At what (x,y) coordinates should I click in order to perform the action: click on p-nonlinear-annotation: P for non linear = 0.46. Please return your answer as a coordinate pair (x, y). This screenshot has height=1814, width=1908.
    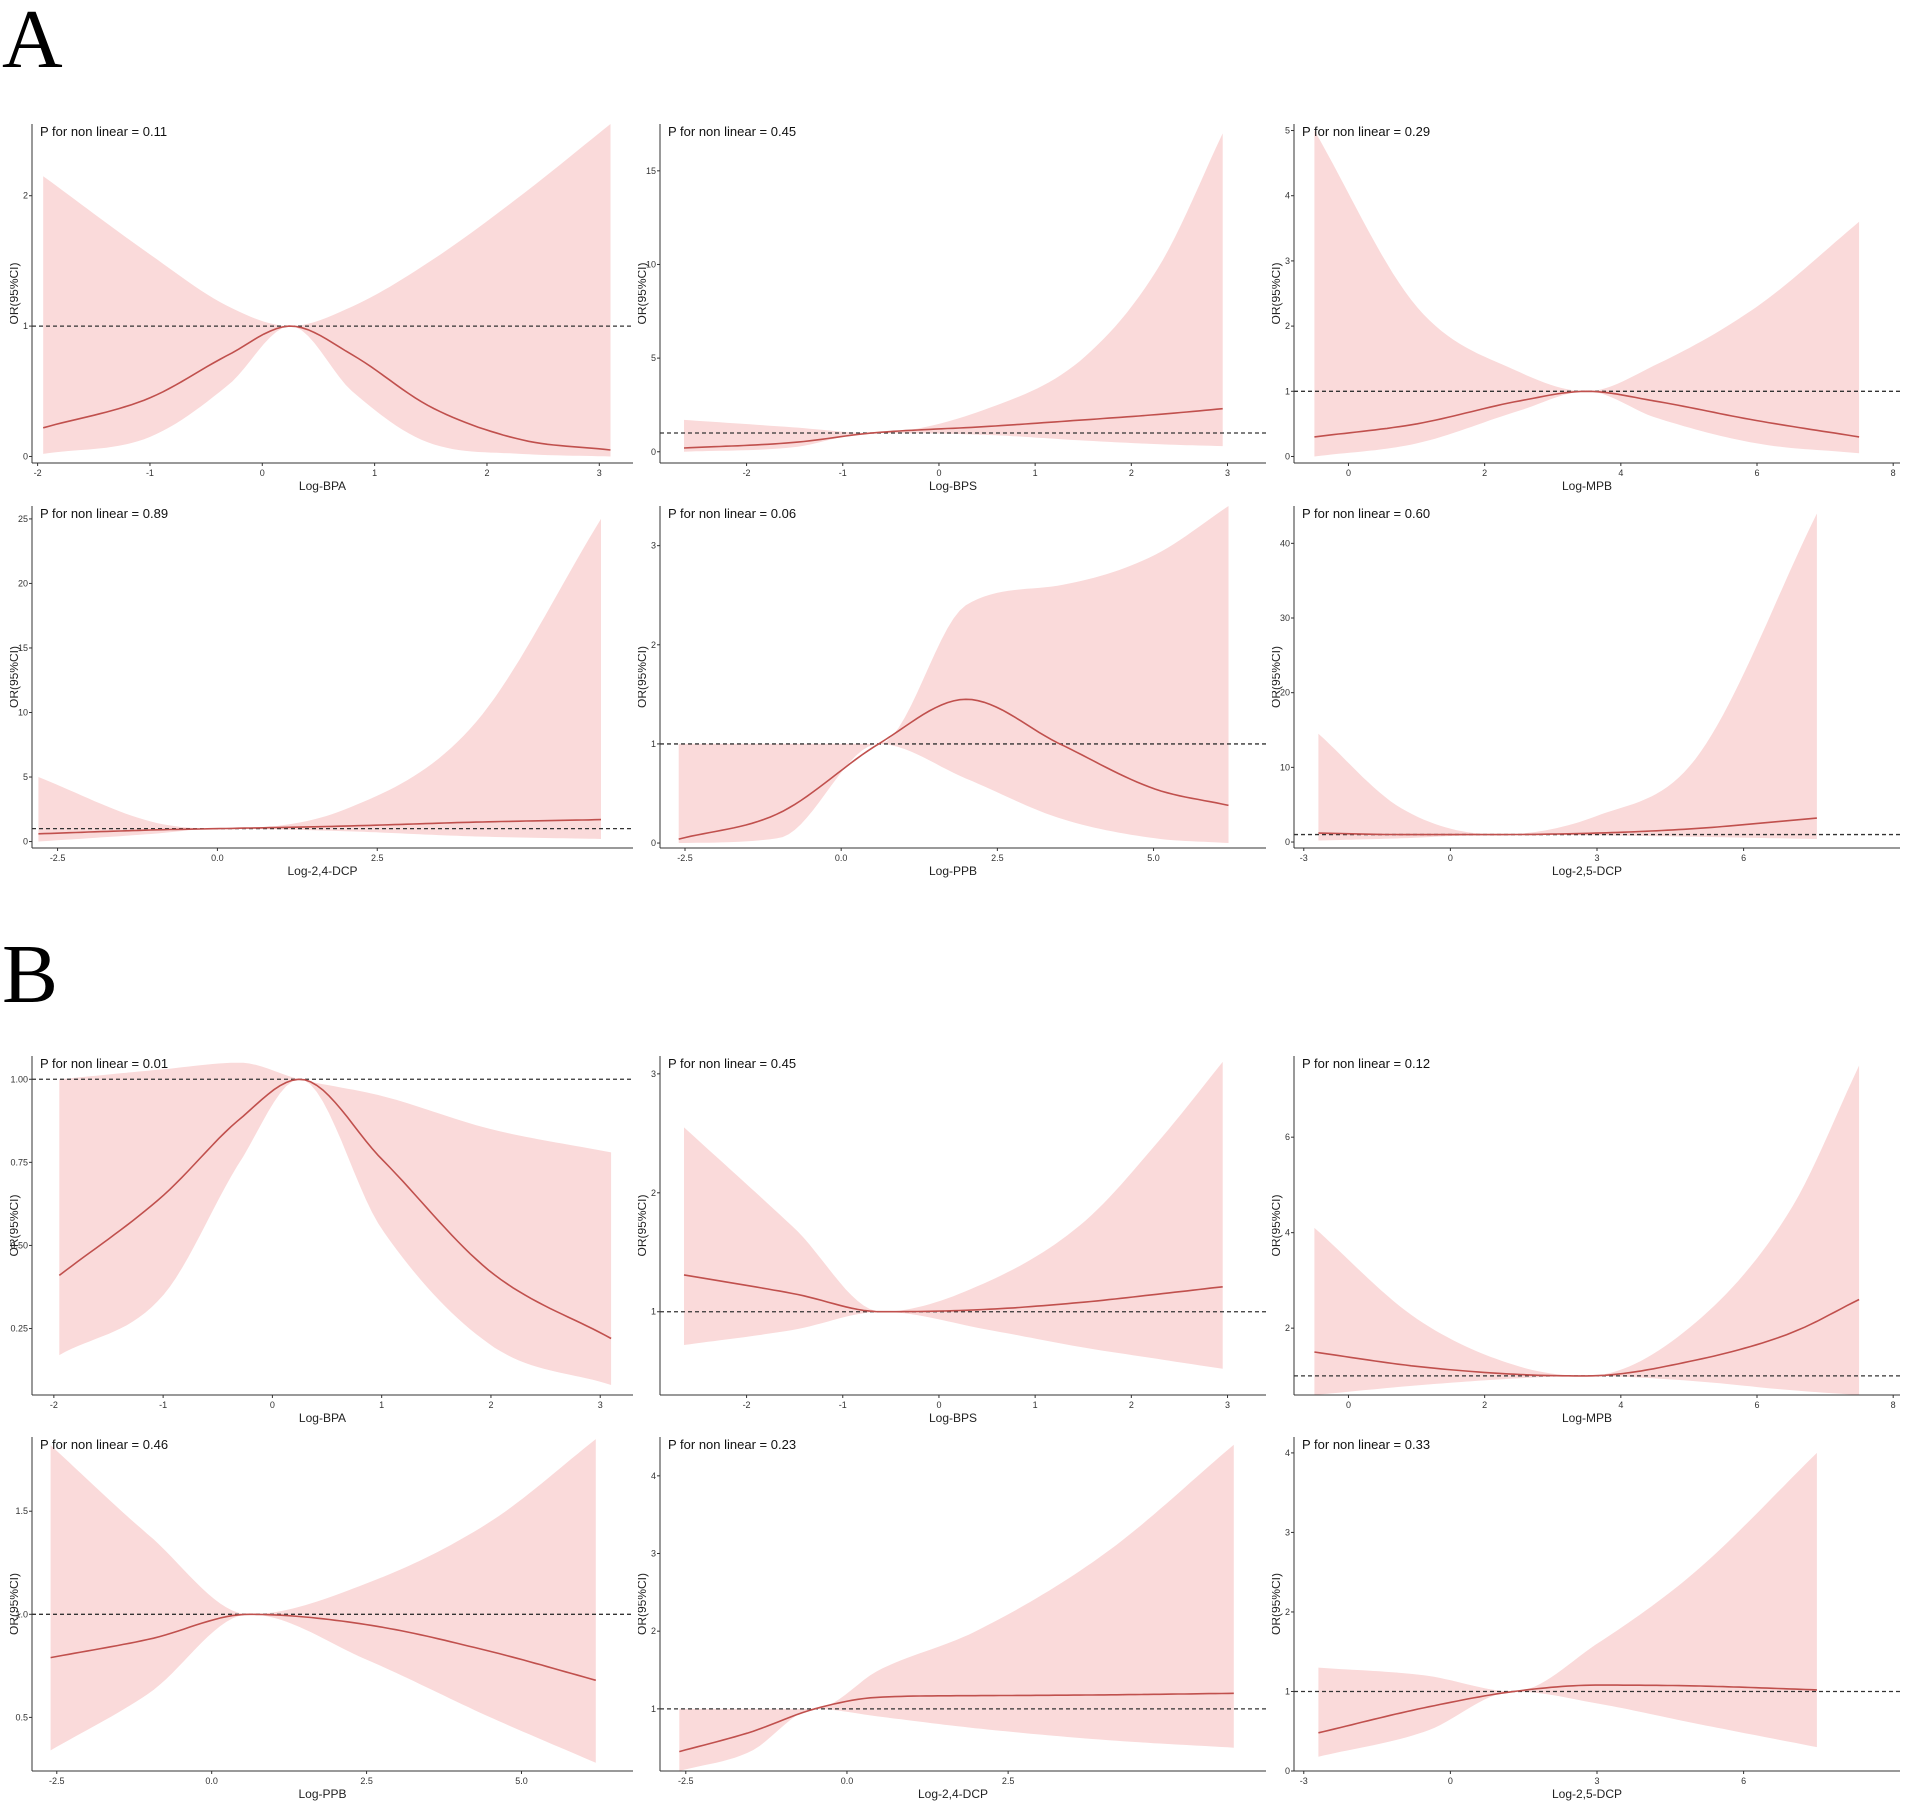
    Looking at the image, I should click on (104, 1444).